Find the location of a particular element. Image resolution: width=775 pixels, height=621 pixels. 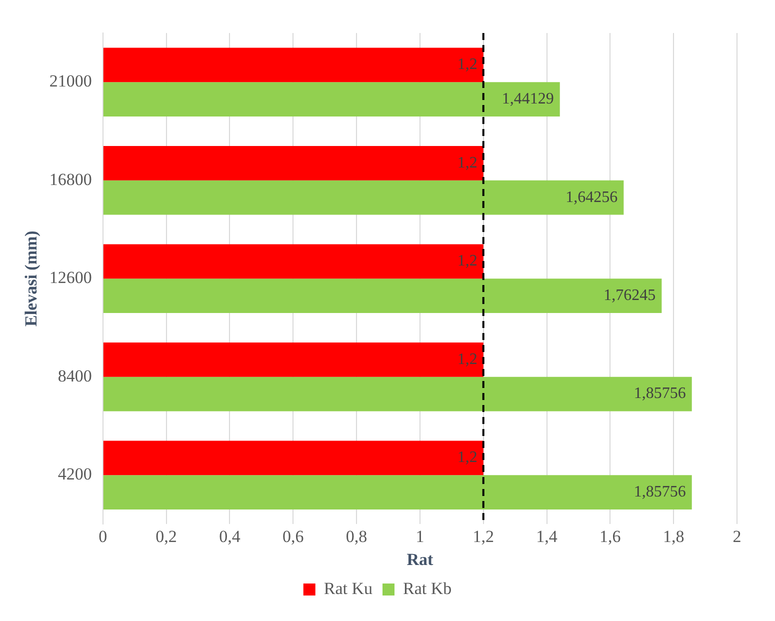

y-tick-label: 4200 is located at coordinates (75, 474).